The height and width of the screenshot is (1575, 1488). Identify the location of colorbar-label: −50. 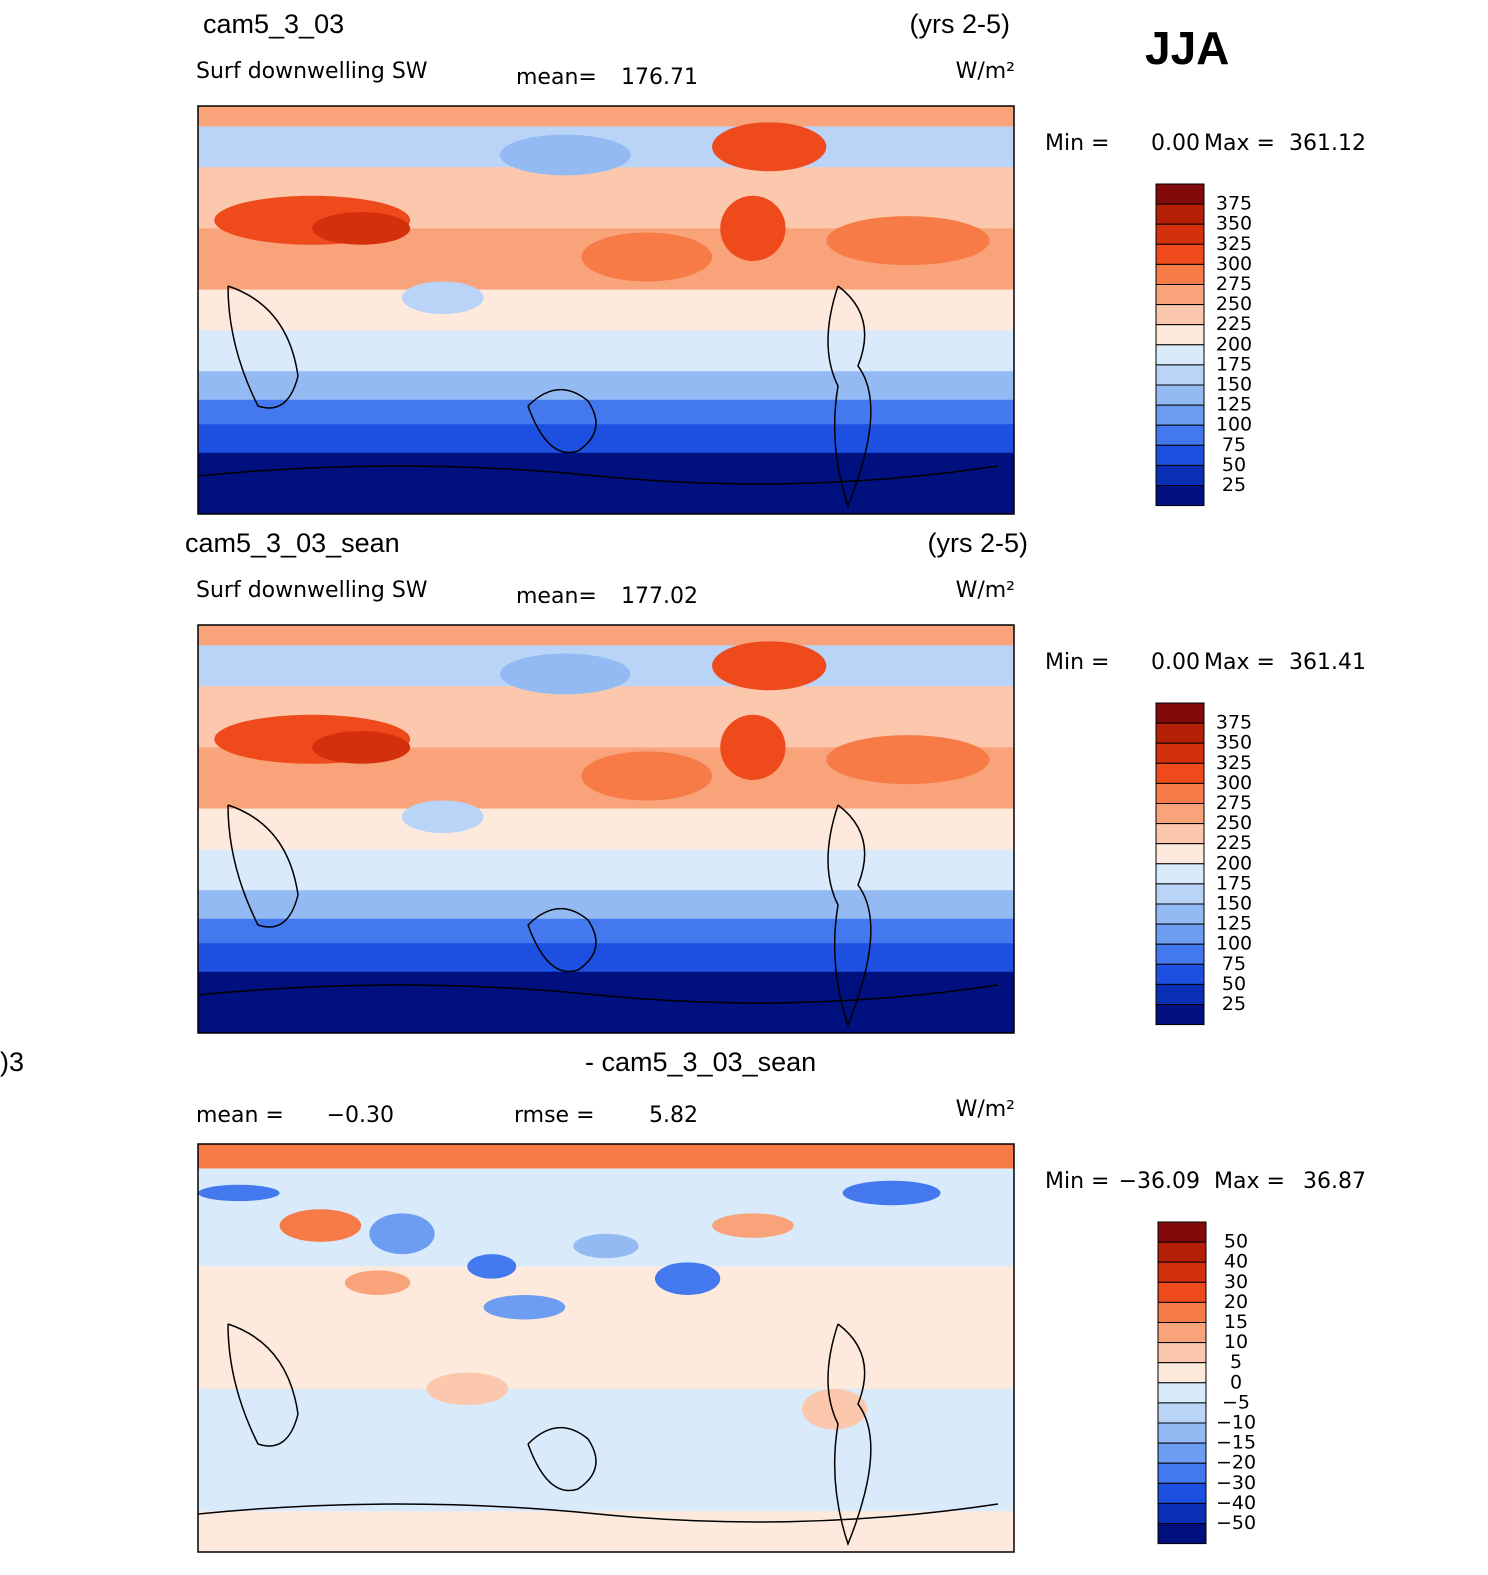
(1236, 1523).